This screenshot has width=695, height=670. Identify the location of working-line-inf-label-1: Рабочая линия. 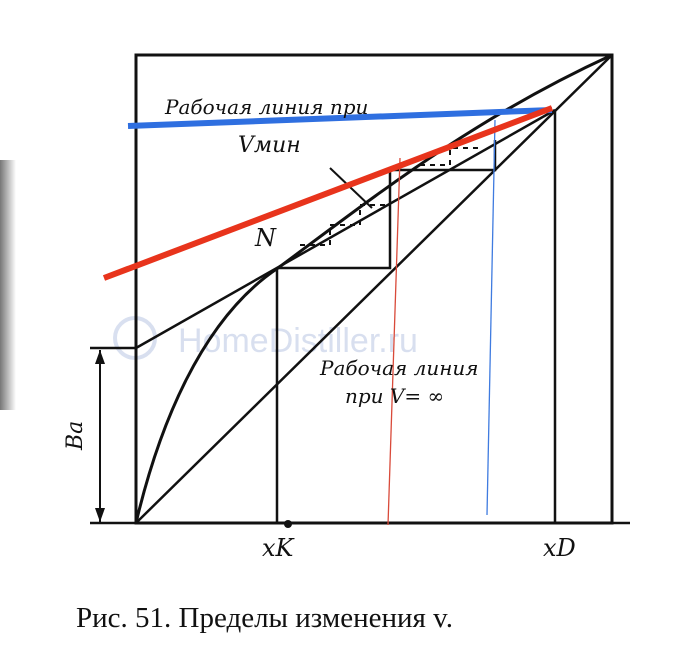
(399, 368).